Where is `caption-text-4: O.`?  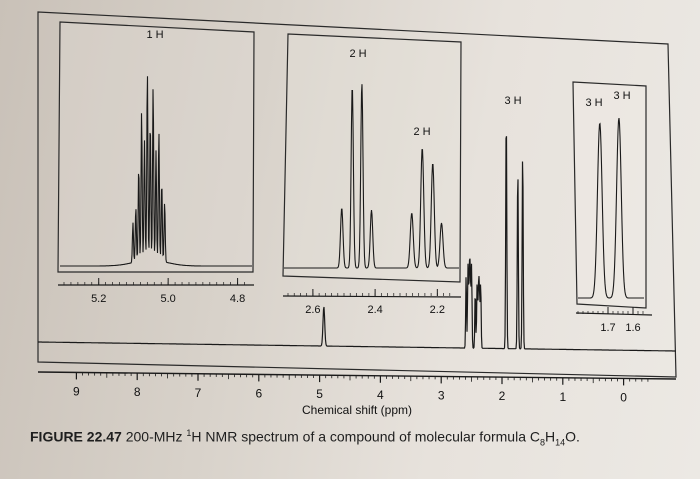 caption-text-4: O. is located at coordinates (572, 436).